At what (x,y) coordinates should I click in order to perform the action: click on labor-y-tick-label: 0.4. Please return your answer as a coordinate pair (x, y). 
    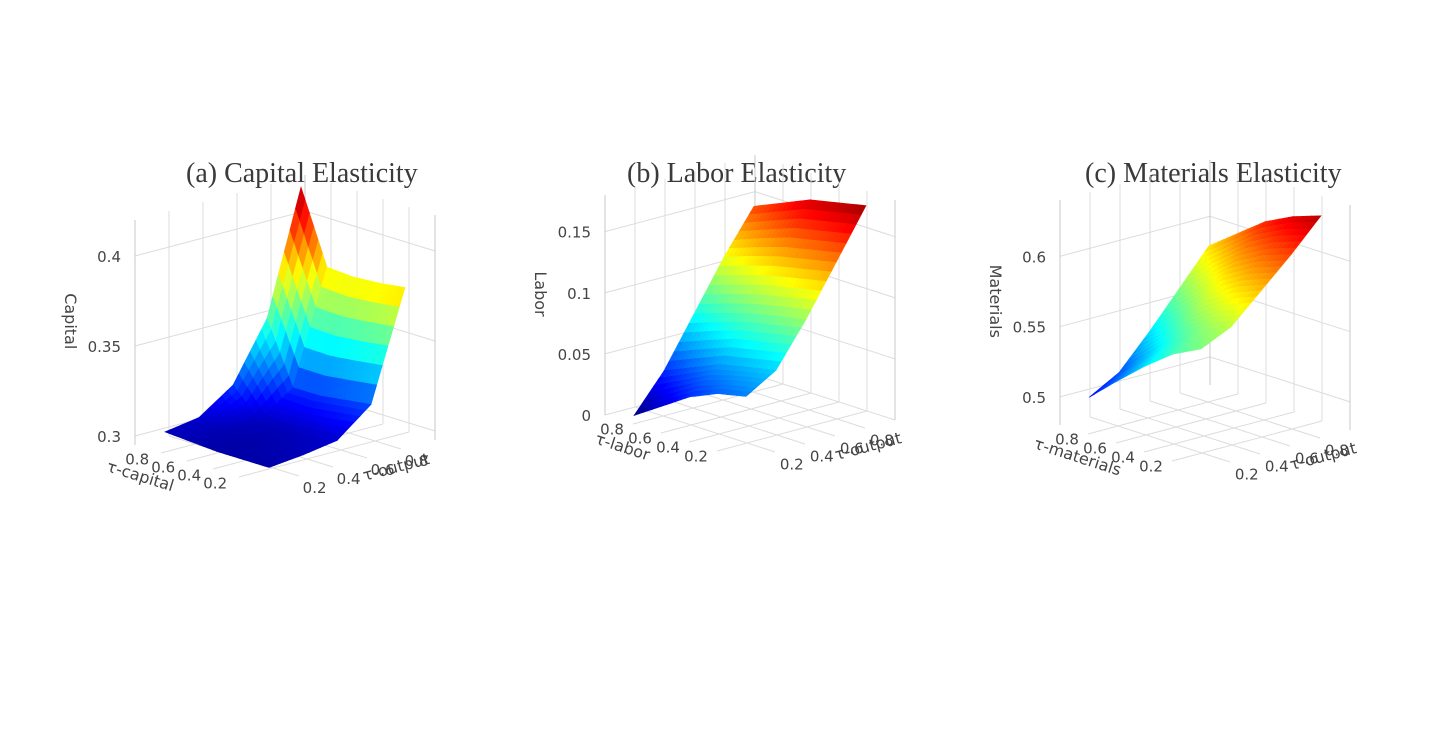
    Looking at the image, I should click on (822, 456).